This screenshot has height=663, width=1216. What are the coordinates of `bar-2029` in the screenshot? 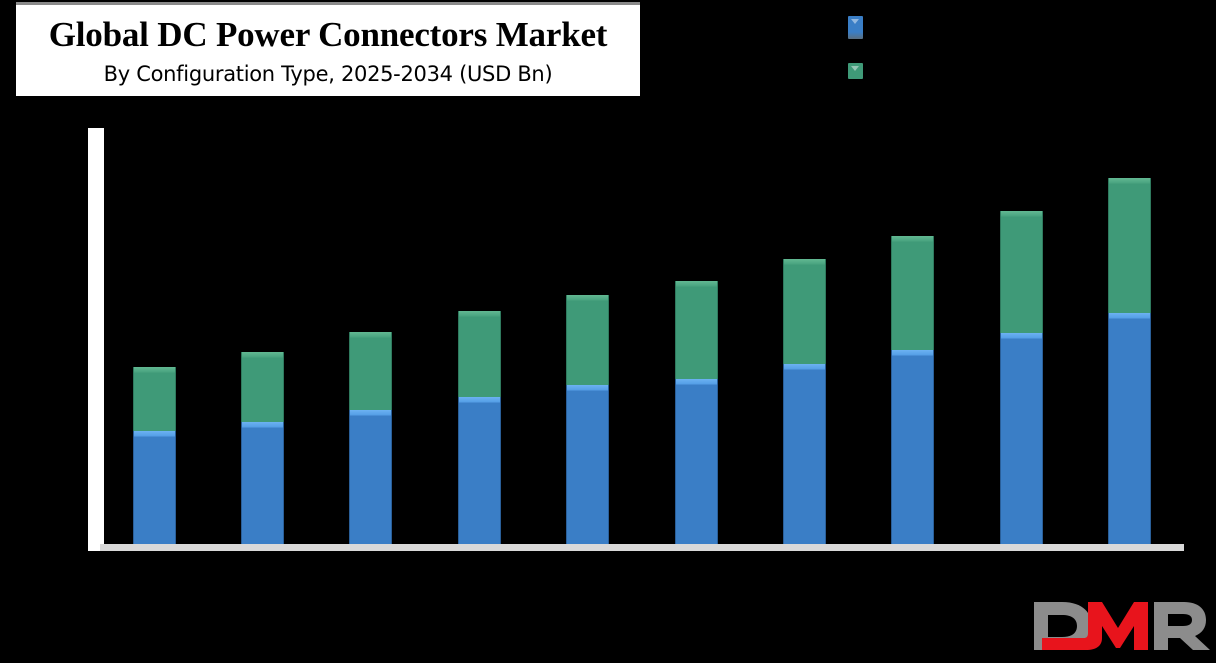 It's located at (588, 419).